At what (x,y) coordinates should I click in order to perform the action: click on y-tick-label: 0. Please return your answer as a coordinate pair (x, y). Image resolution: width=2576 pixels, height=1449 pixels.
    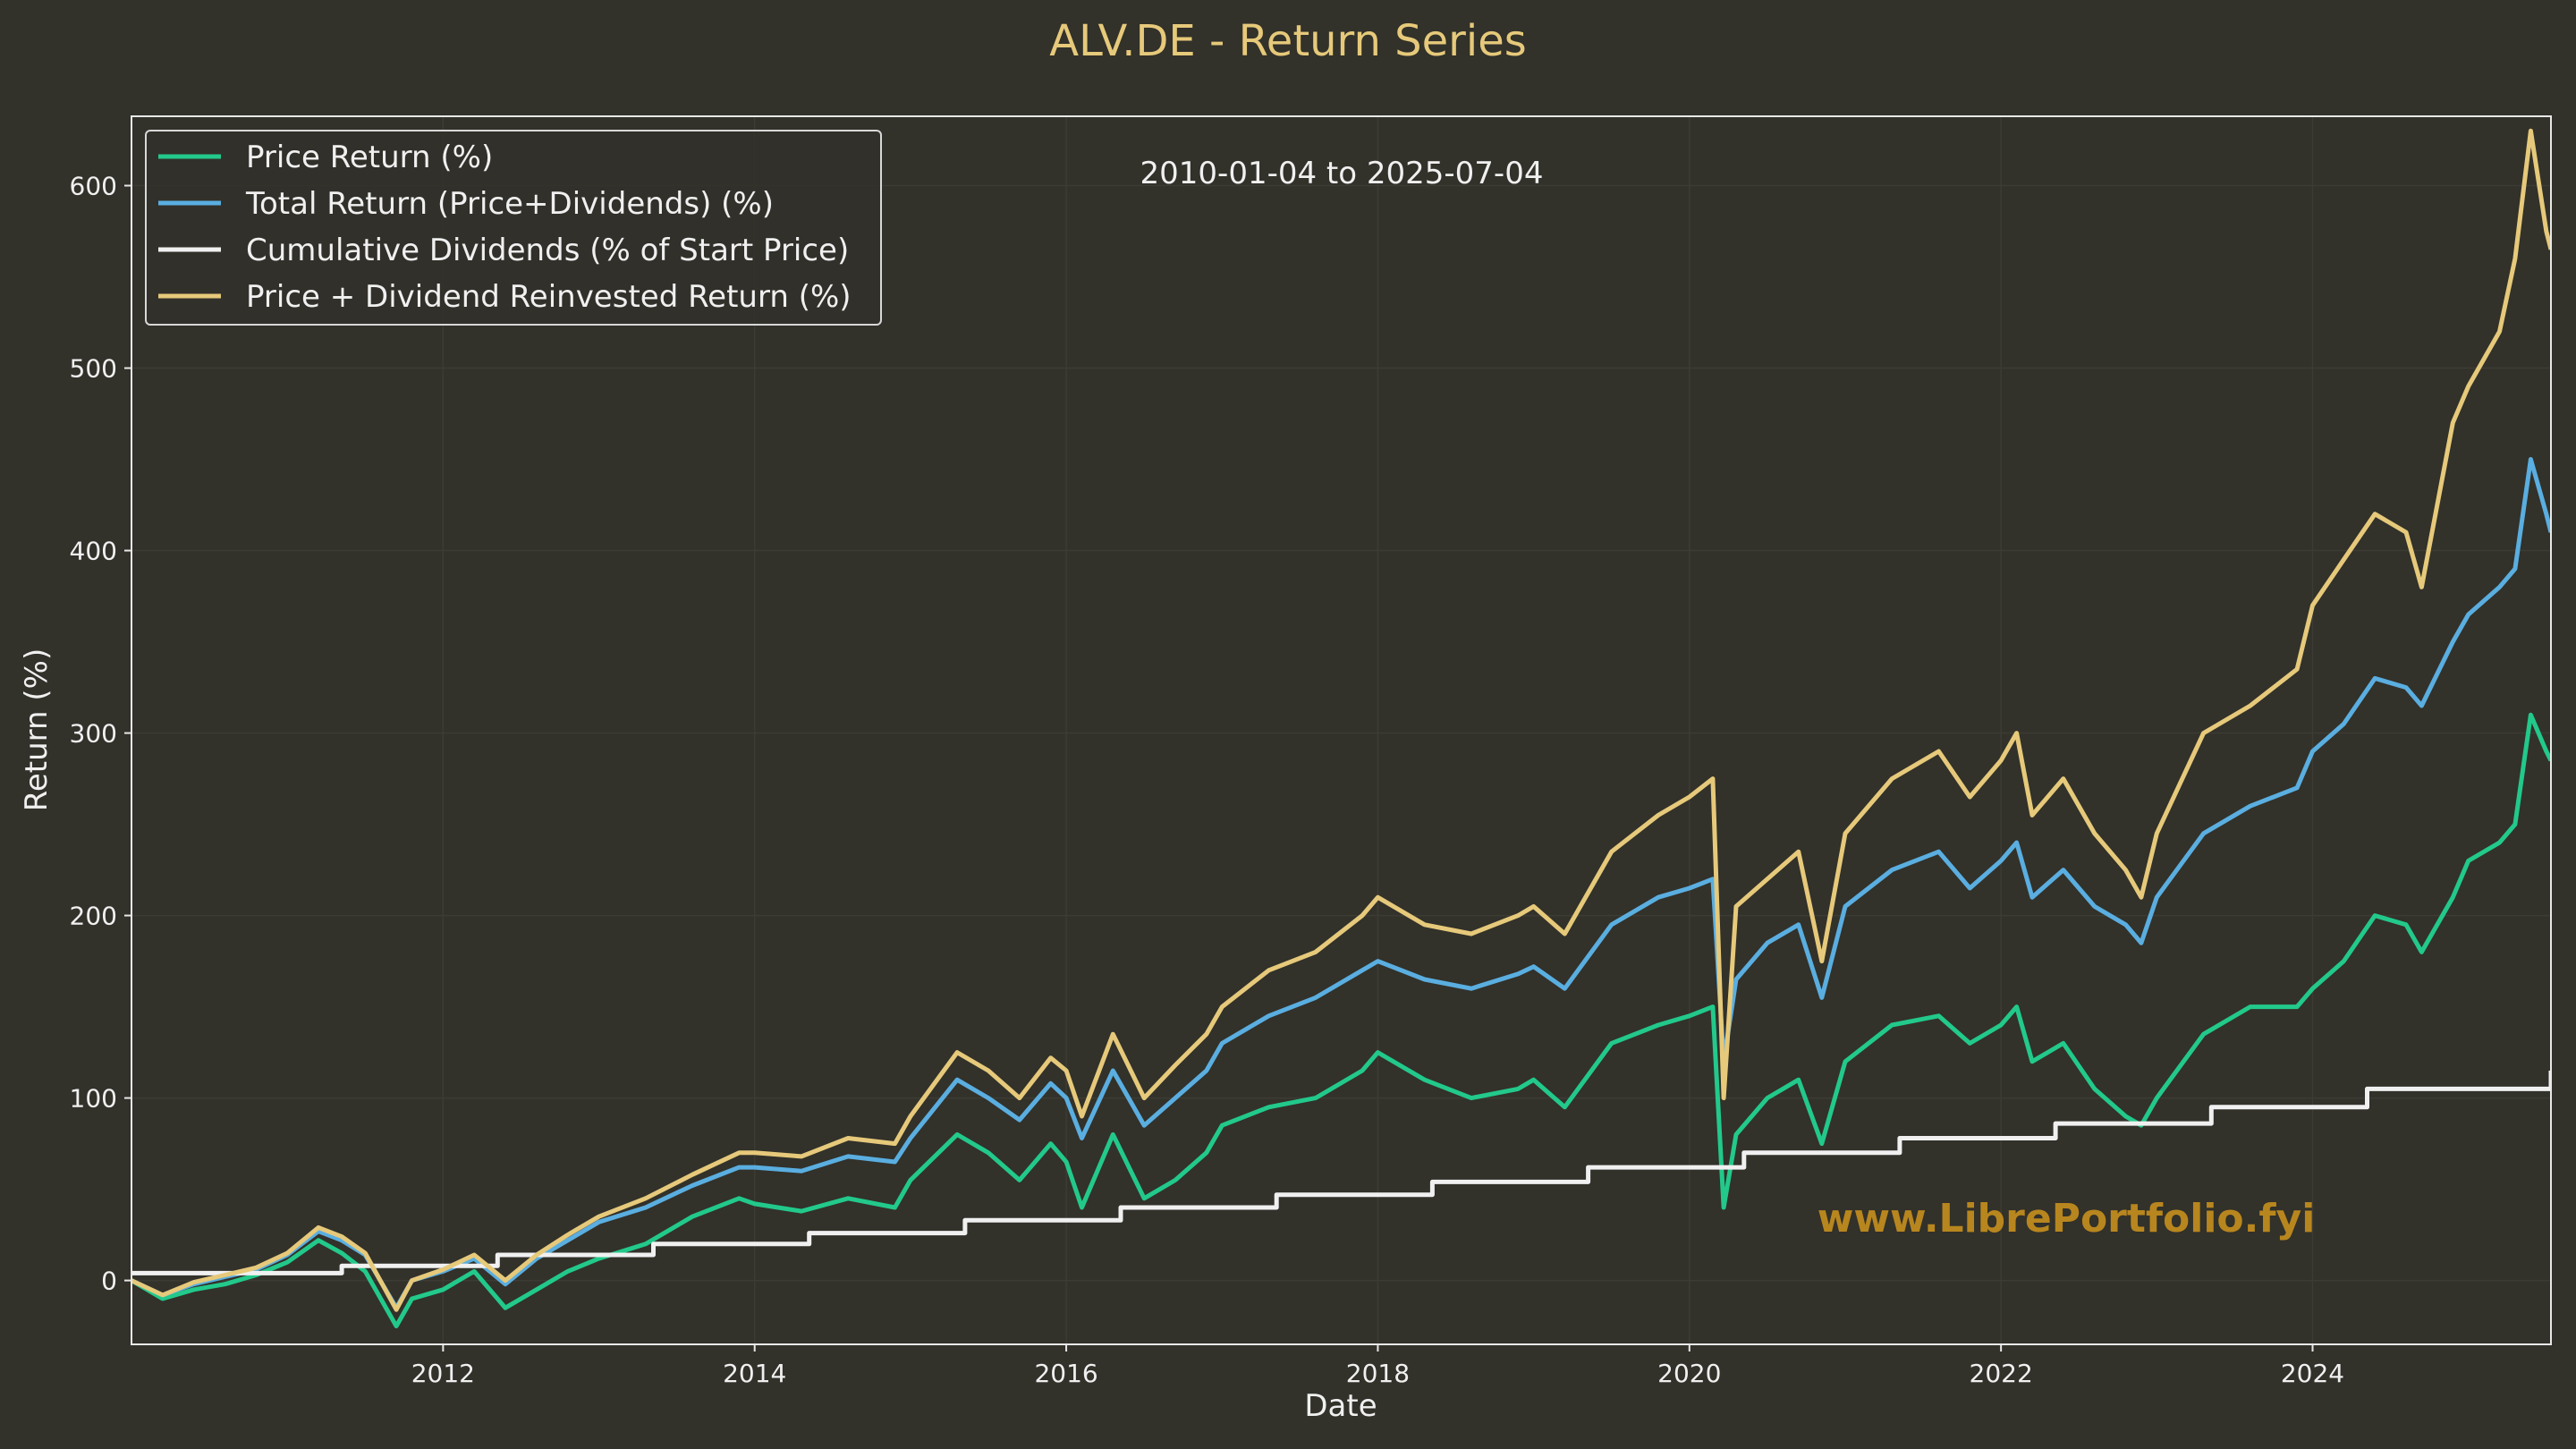
    Looking at the image, I should click on (109, 1281).